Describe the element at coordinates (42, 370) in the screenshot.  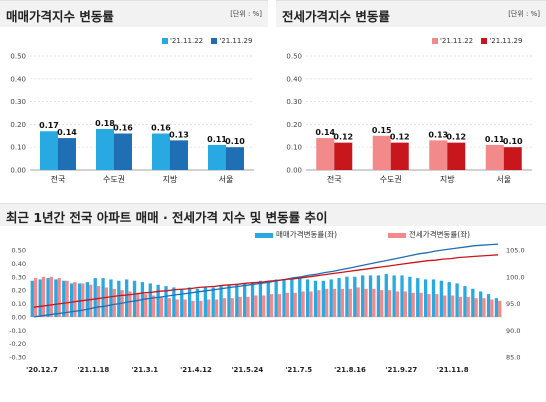
I see `trend-x-tick-label: '20.12.7` at that location.